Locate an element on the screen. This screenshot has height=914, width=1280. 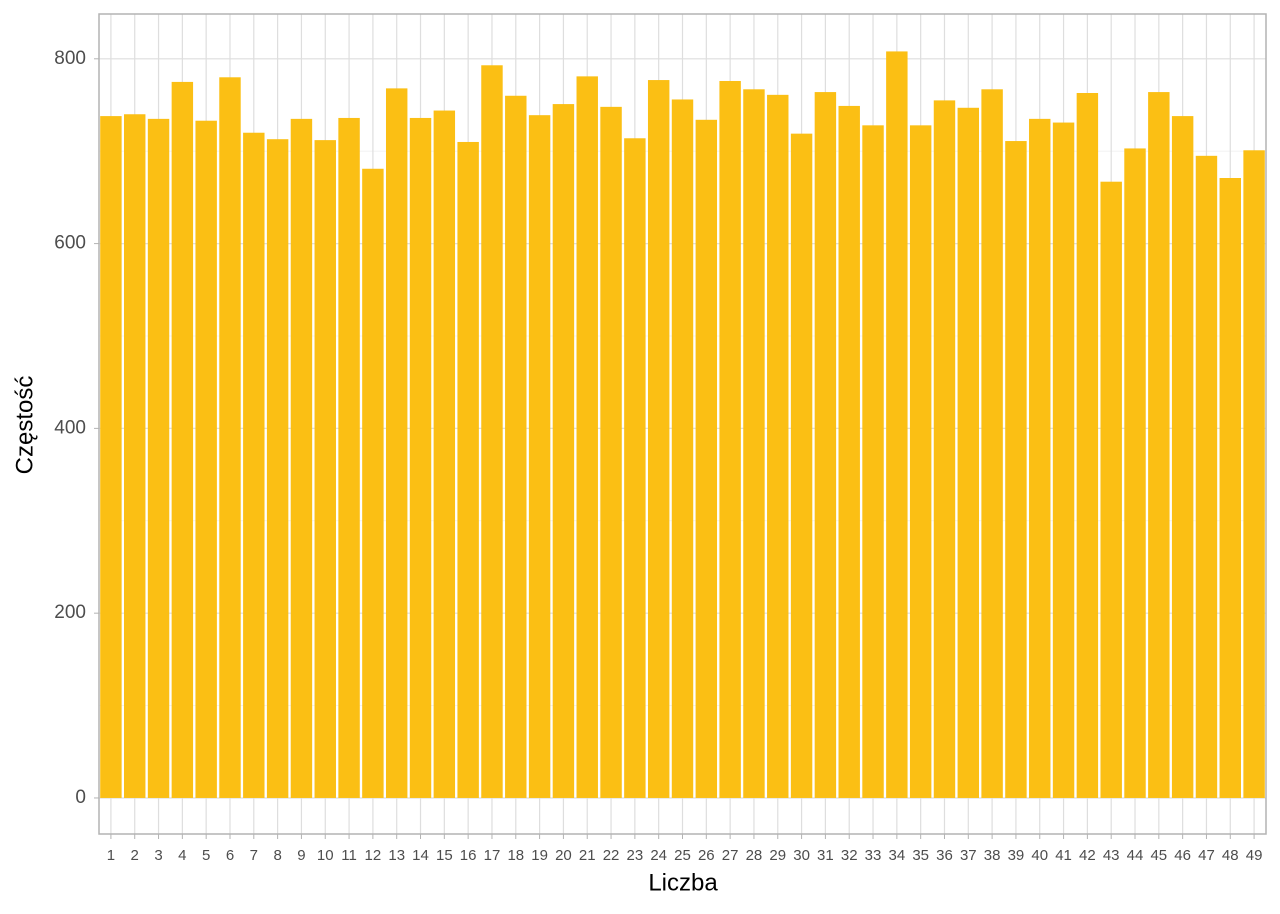
x-tick-label: 21 is located at coordinates (587, 855).